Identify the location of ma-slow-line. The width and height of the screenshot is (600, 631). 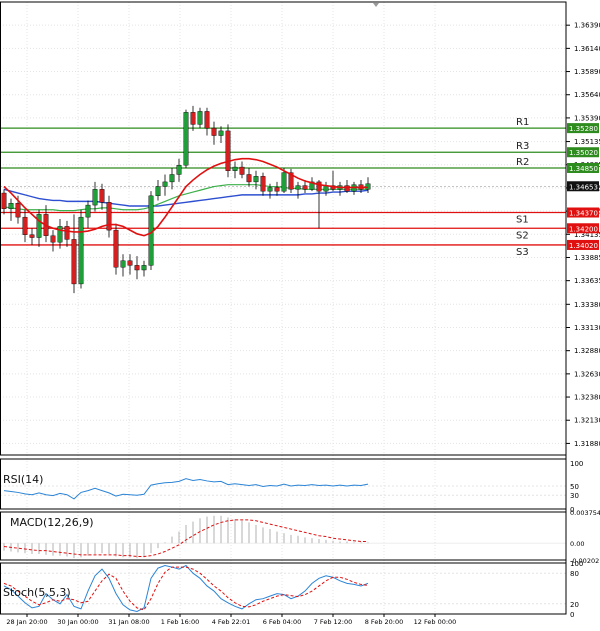
(186, 197).